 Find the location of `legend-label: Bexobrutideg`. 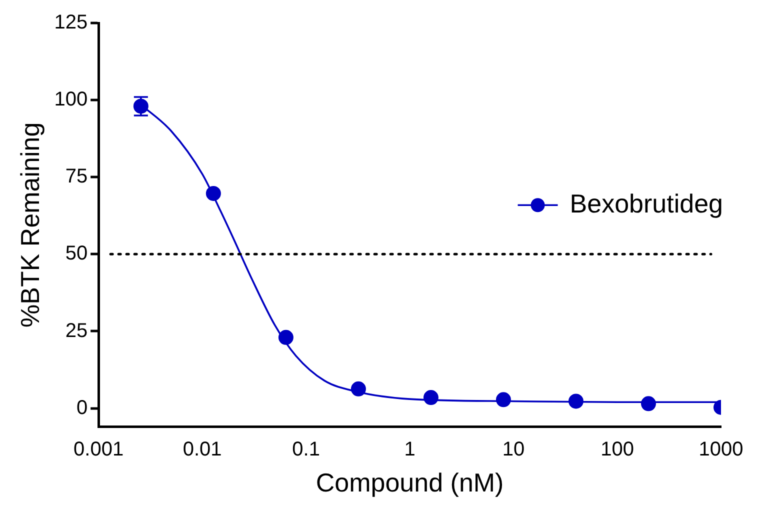

legend-label: Bexobrutideg is located at coordinates (647, 203).